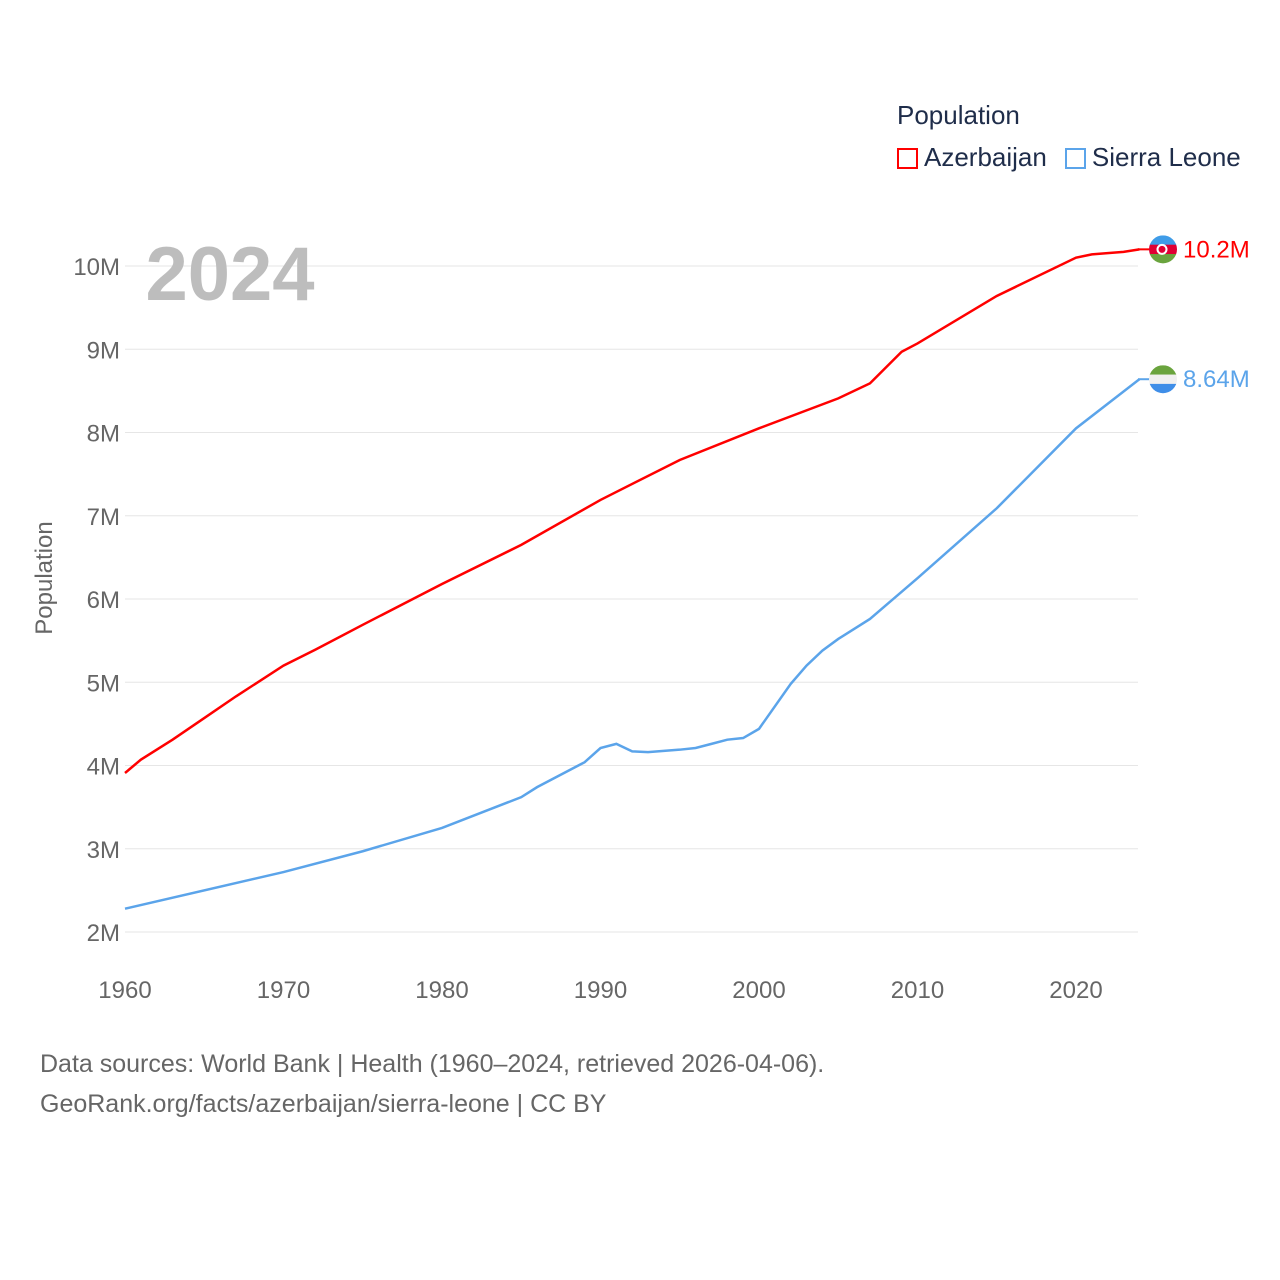 The width and height of the screenshot is (1280, 1280). What do you see at coordinates (44, 577) in the screenshot?
I see `y-axis-label: Population` at bounding box center [44, 577].